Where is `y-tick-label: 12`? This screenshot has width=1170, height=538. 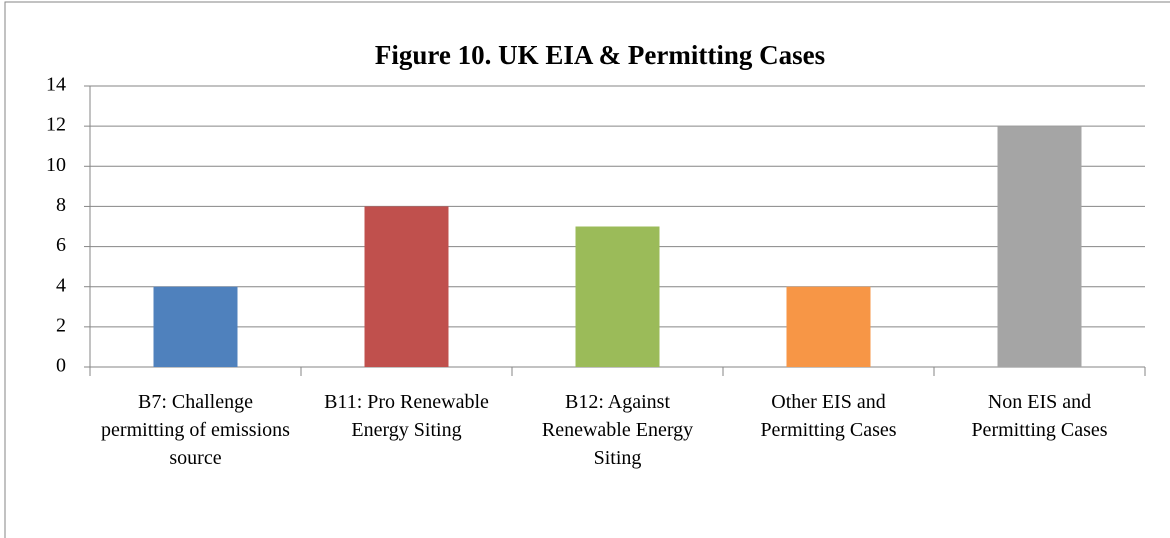 y-tick-label: 12 is located at coordinates (56, 125).